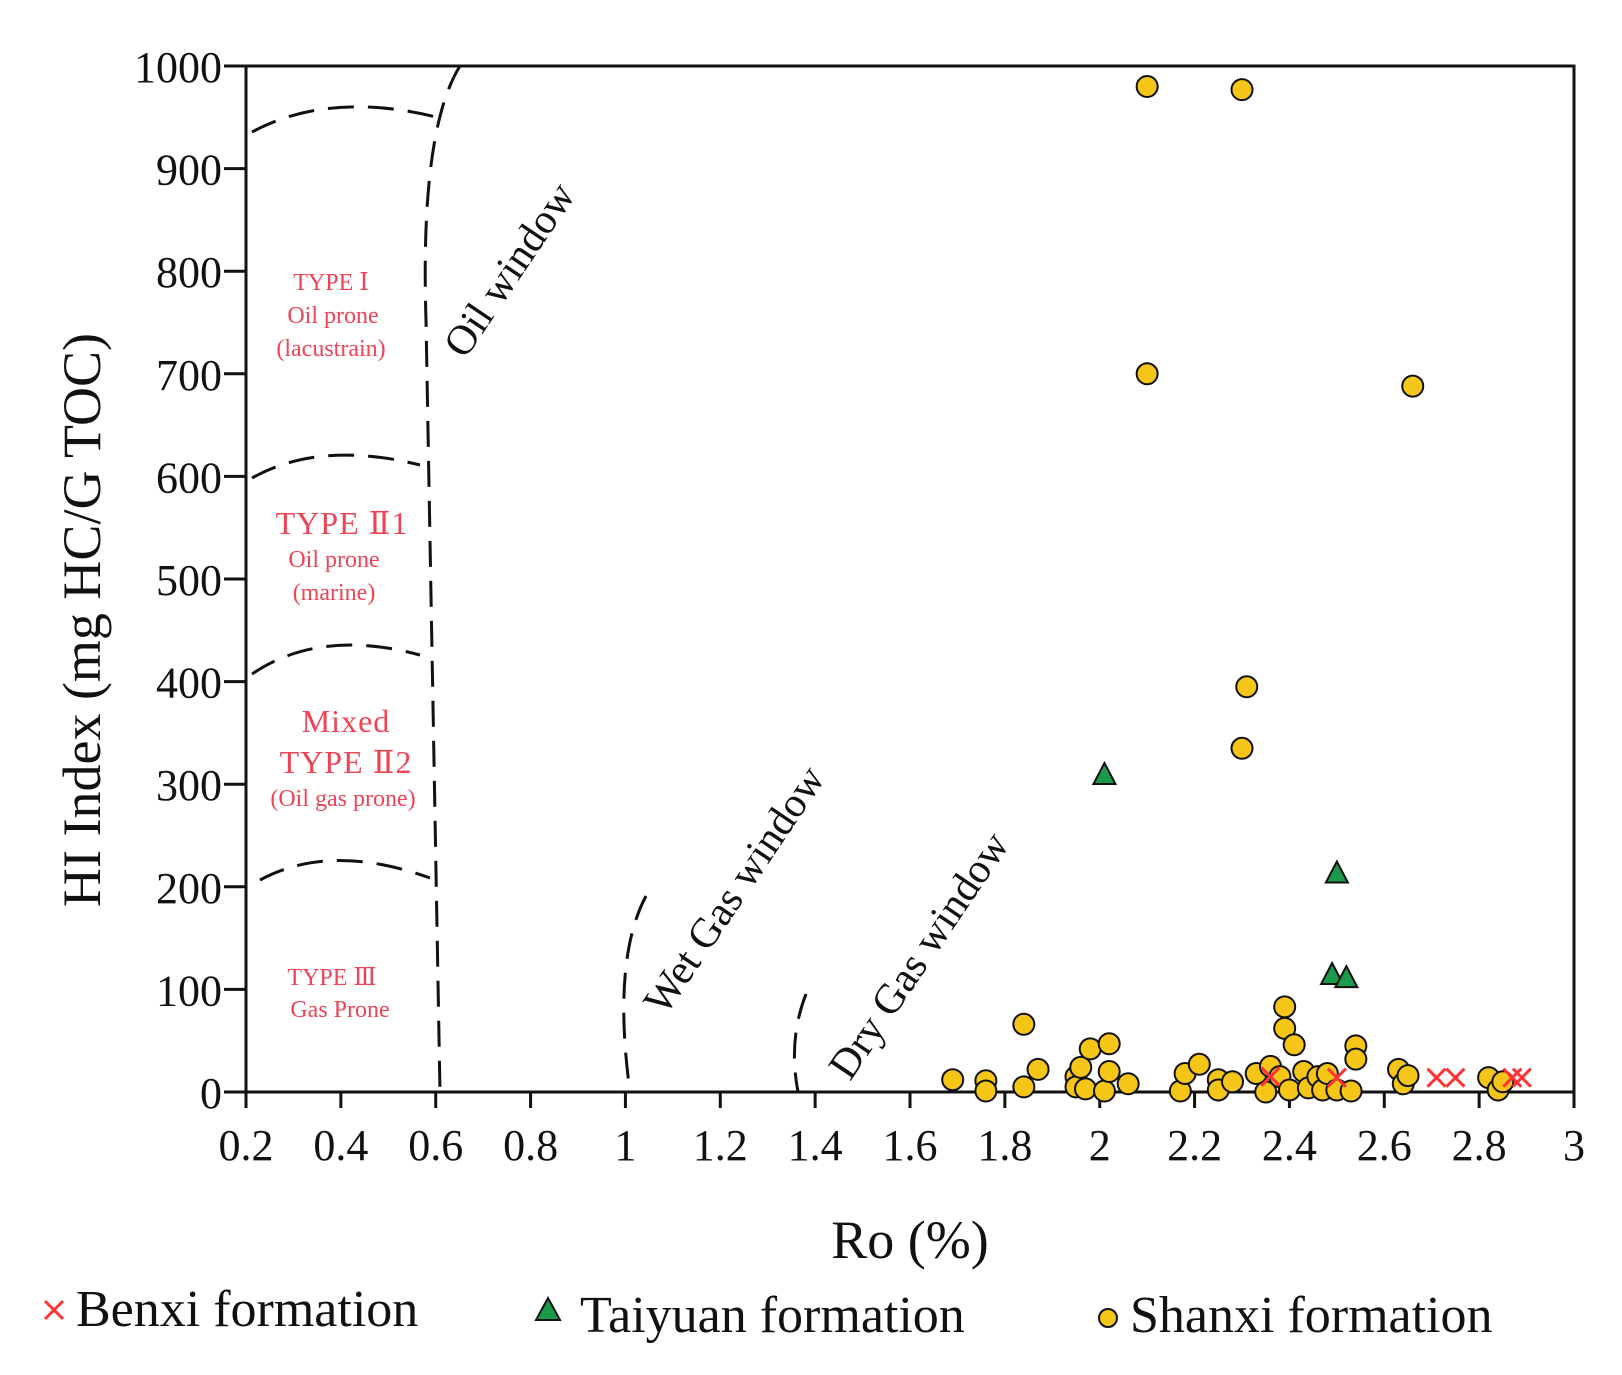 This screenshot has width=1622, height=1375. What do you see at coordinates (625, 1145) in the screenshot?
I see `x-tick-label: 1` at bounding box center [625, 1145].